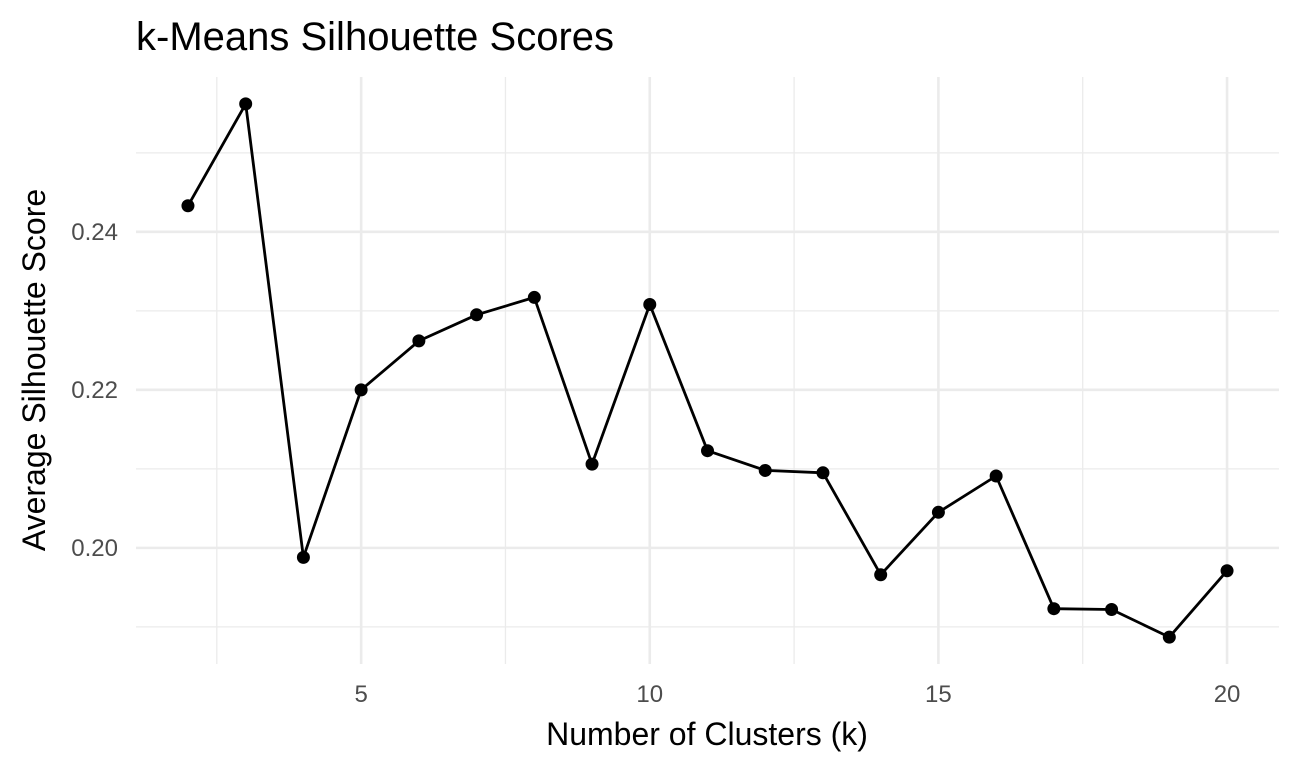 The width and height of the screenshot is (1297, 772). What do you see at coordinates (360, 694) in the screenshot?
I see `x-tick-label: 5` at bounding box center [360, 694].